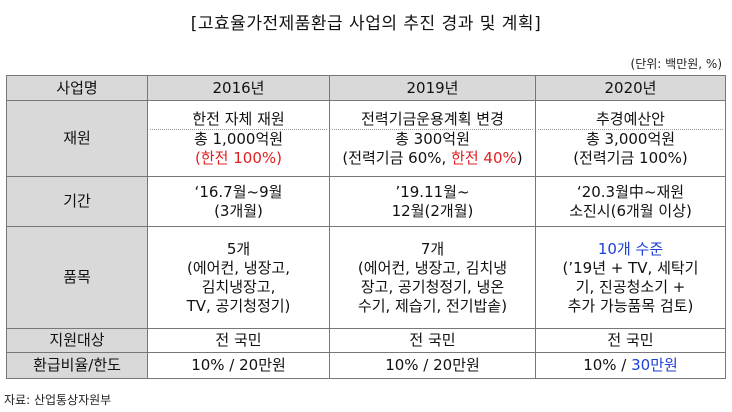 Image resolution: width=732 pixels, height=412 pixels. What do you see at coordinates (432, 88) in the screenshot?
I see `header-2019: 2019년` at bounding box center [432, 88].